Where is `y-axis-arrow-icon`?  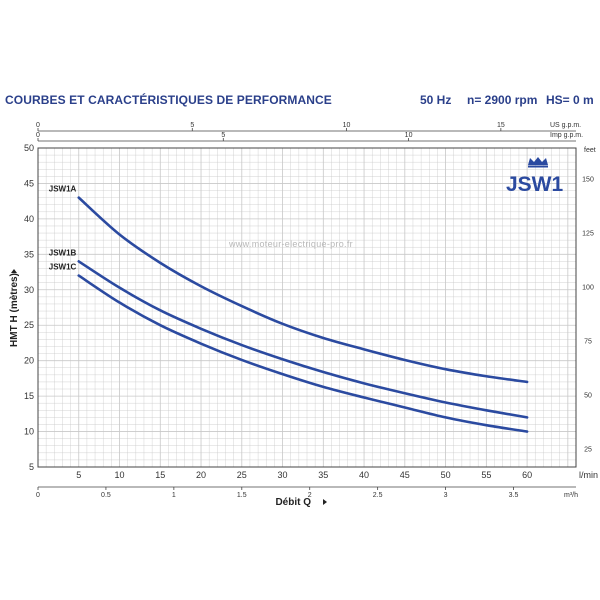
y-axis-arrow-icon is located at coordinates (14, 271).